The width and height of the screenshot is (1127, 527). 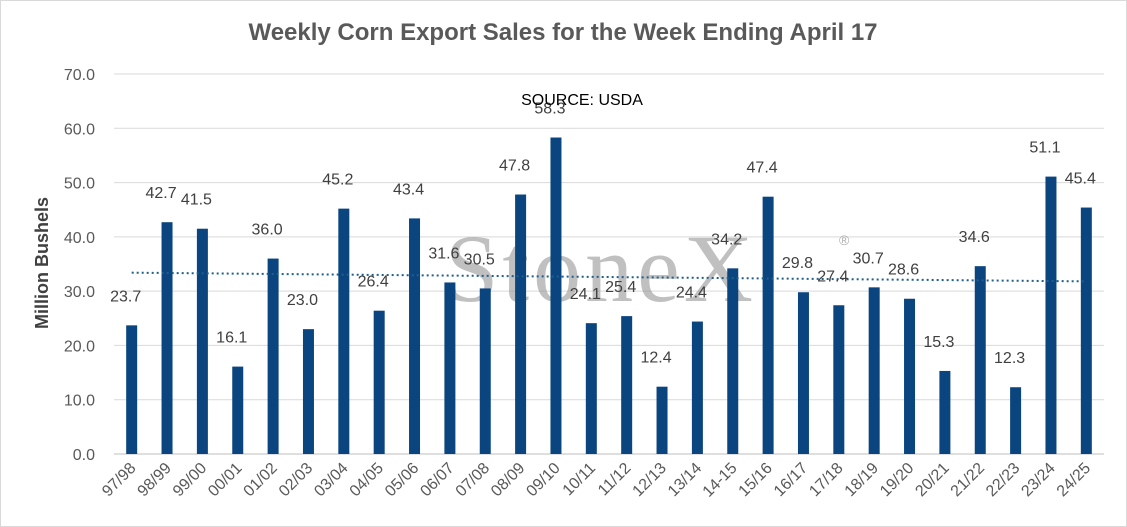 I want to click on x-tick-label: 23/24, so click(x=1038, y=480).